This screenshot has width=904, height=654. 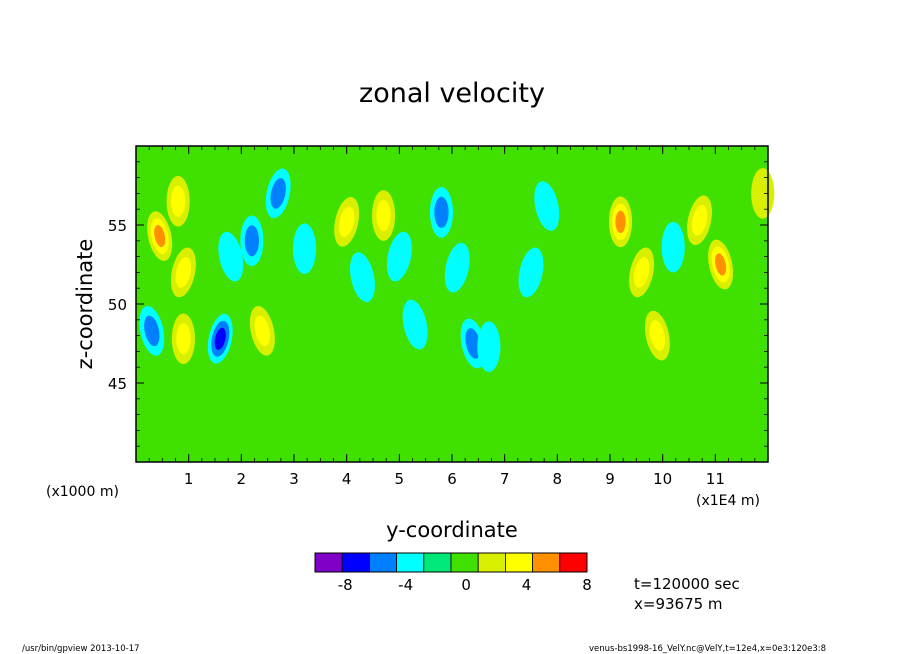 I want to click on x-tick-label: 11, so click(x=715, y=479).